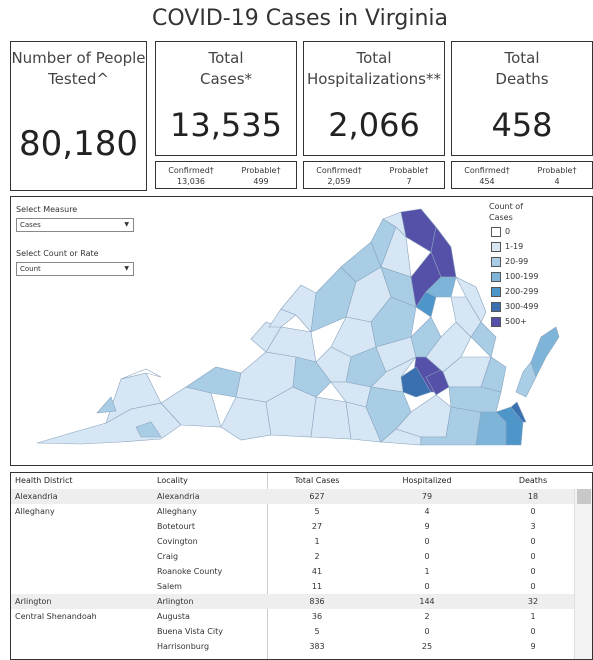  Describe the element at coordinates (178, 496) in the screenshot. I see `cell-locality: Alexandria` at that location.